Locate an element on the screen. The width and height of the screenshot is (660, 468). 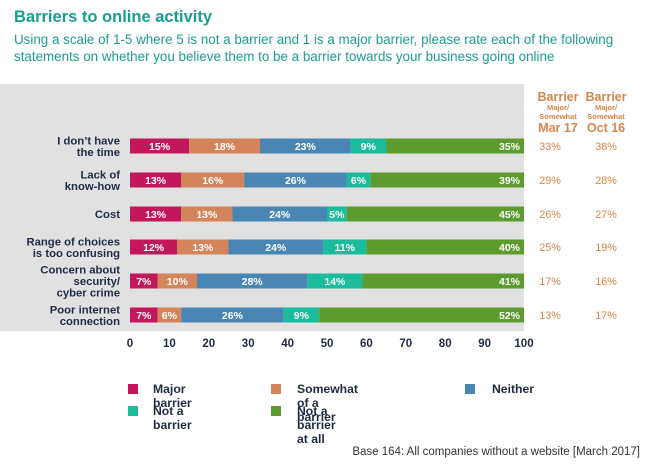
mar17-value: 13% is located at coordinates (550, 316).